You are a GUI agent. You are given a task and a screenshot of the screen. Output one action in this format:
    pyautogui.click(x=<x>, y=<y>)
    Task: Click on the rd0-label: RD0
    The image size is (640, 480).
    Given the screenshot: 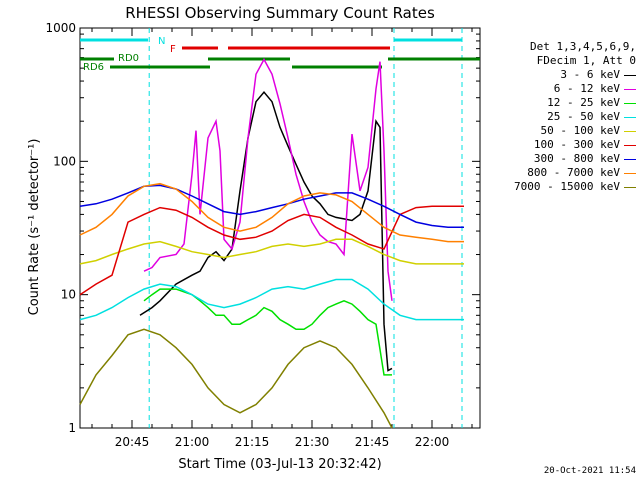 What is the action you would take?
    pyautogui.click(x=128, y=58)
    